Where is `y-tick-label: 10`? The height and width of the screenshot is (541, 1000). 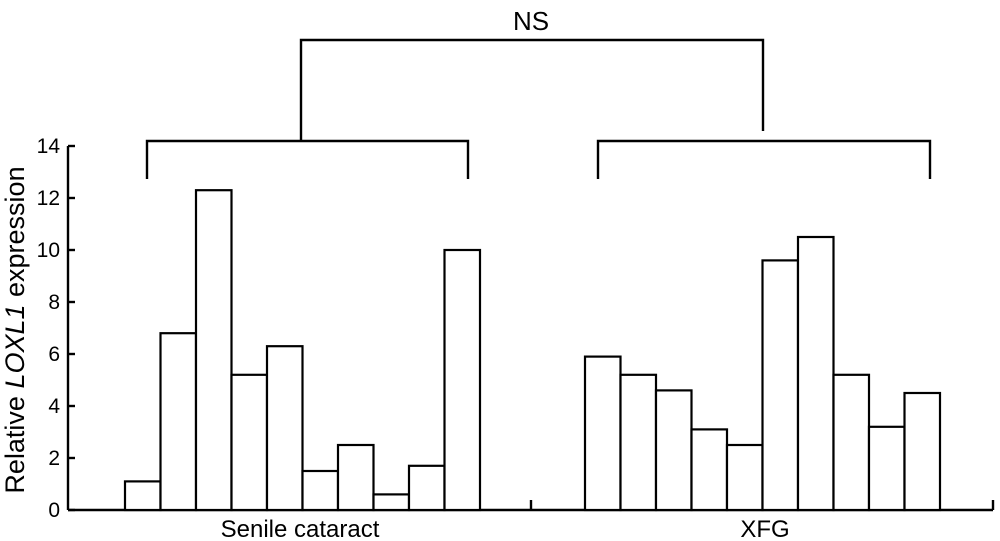 y-tick-label: 10 is located at coordinates (48, 250).